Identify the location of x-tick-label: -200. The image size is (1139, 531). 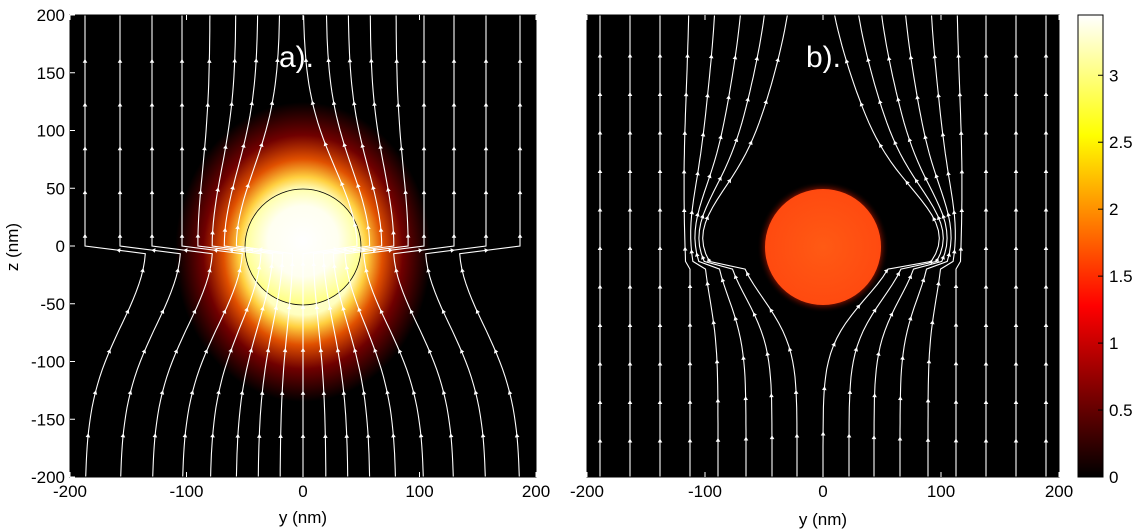
(587, 491).